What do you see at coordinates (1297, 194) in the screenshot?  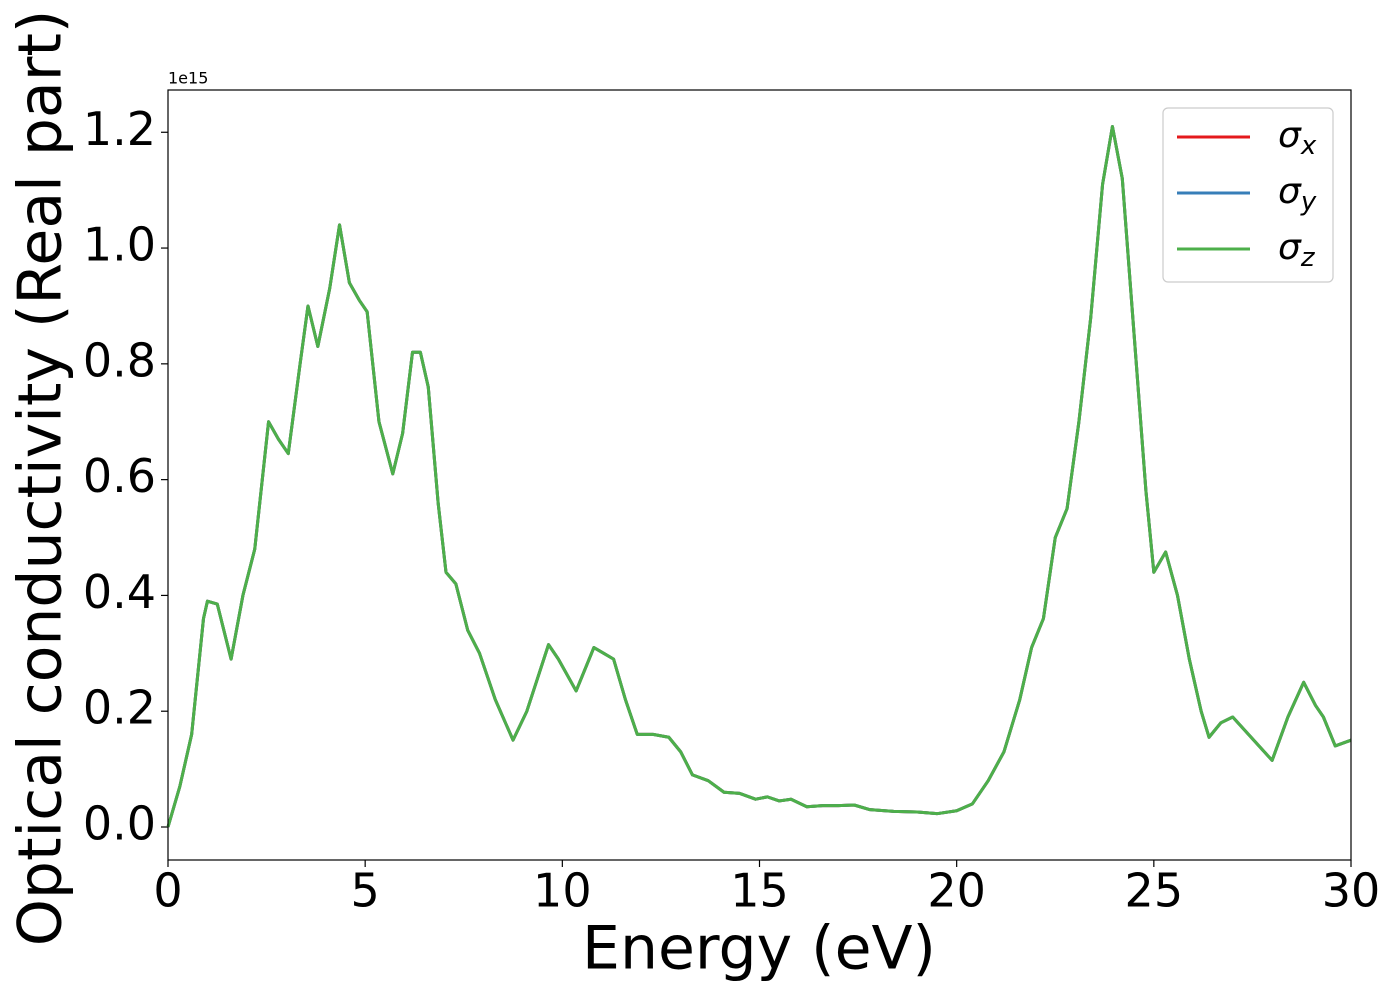 I see `legend-label: σy` at bounding box center [1297, 194].